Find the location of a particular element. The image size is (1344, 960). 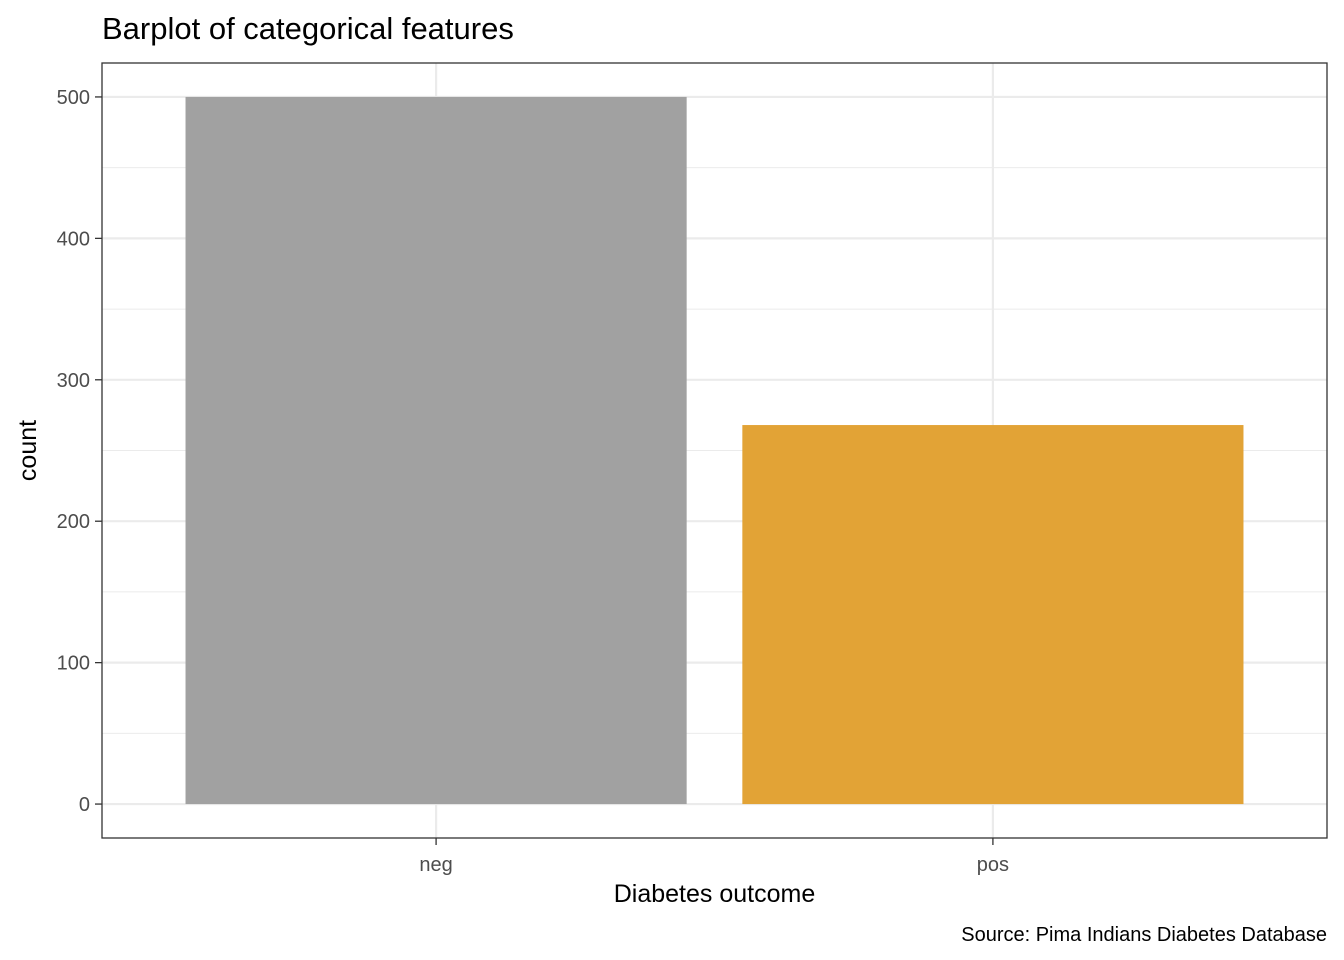

y-tick-label: 0 is located at coordinates (84, 805).